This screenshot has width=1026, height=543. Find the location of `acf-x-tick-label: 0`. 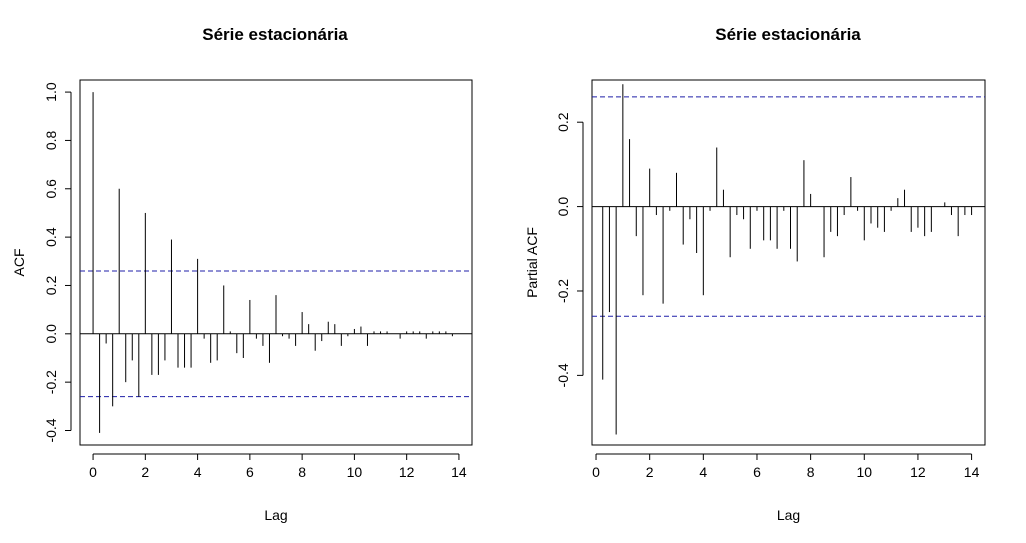

acf-x-tick-label: 0 is located at coordinates (93, 472).